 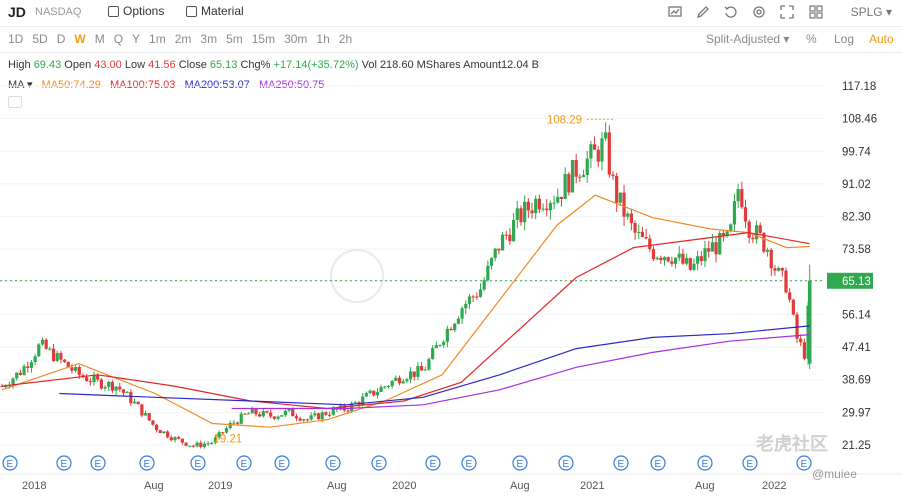 What do you see at coordinates (99, 39) in the screenshot?
I see `period-tab-m: M` at bounding box center [99, 39].